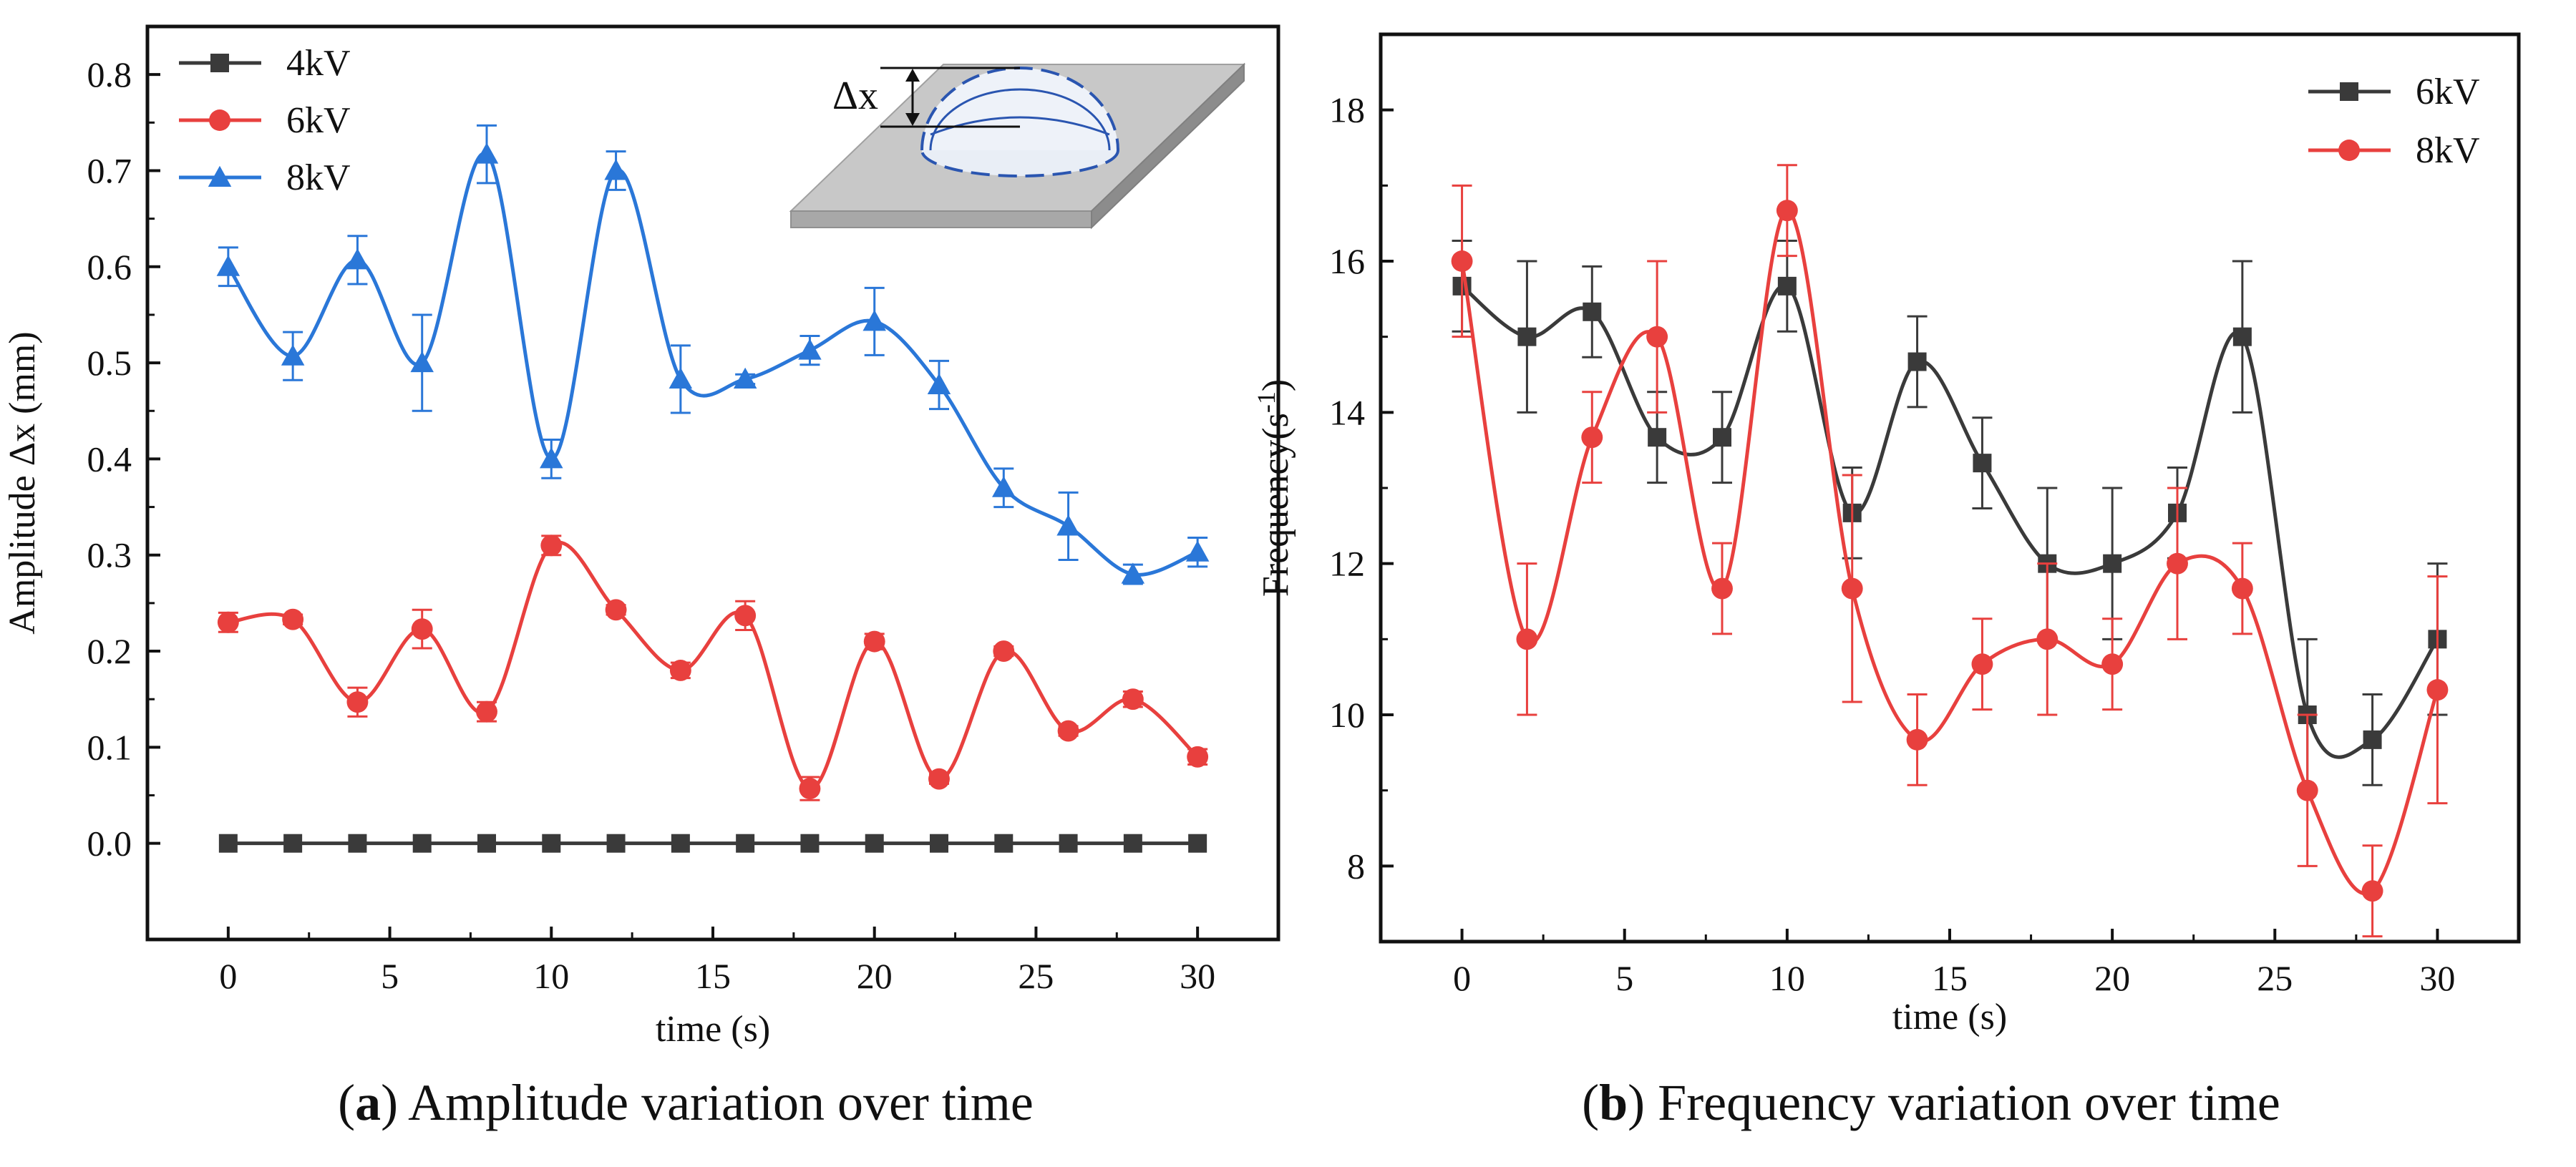 The width and height of the screenshot is (2576, 1167). Describe the element at coordinates (855, 96) in the screenshot. I see `inset-label: Δx` at that location.